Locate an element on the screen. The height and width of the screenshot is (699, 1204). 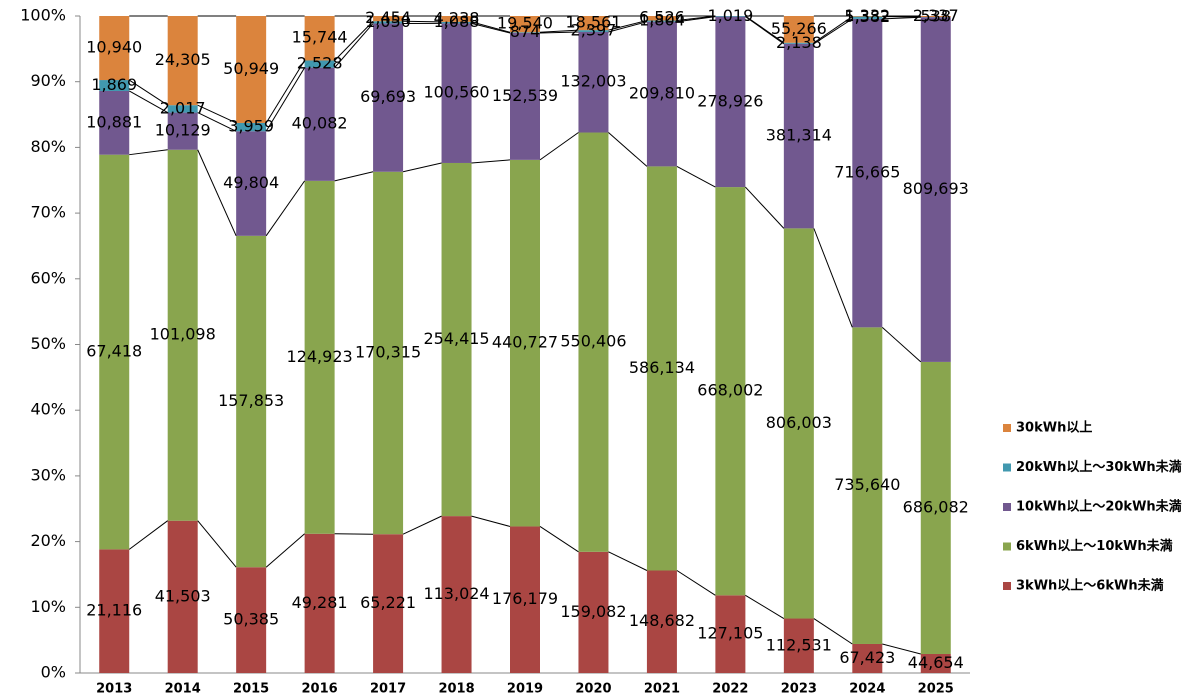
data-label: 5,382 is located at coordinates (867, 16).